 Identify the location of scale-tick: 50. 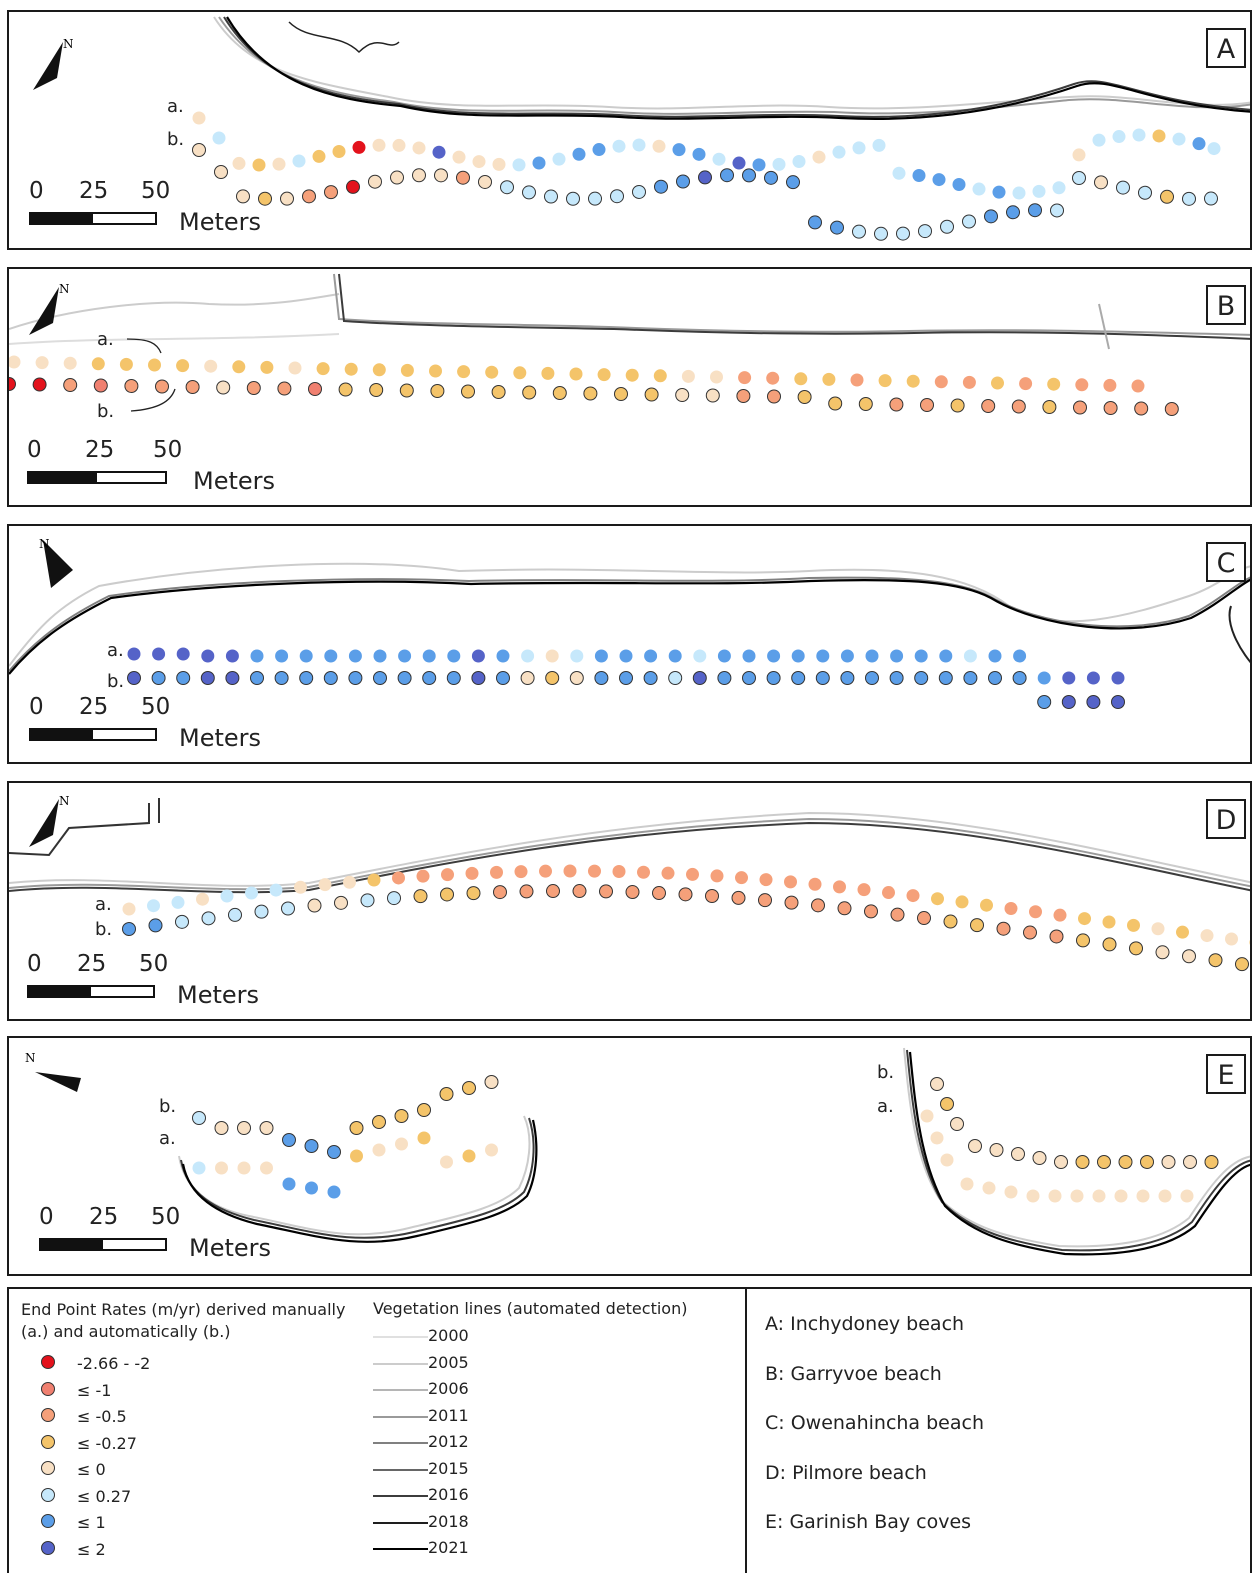
(156, 191).